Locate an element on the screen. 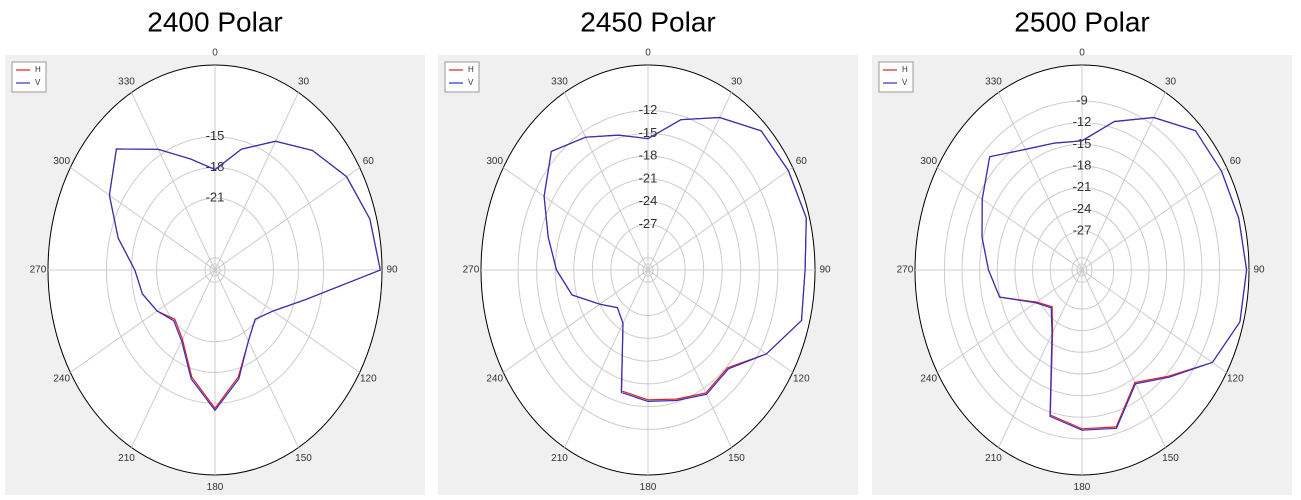 The width and height of the screenshot is (1301, 500). chart-title: 2450 Polar is located at coordinates (647, 21).